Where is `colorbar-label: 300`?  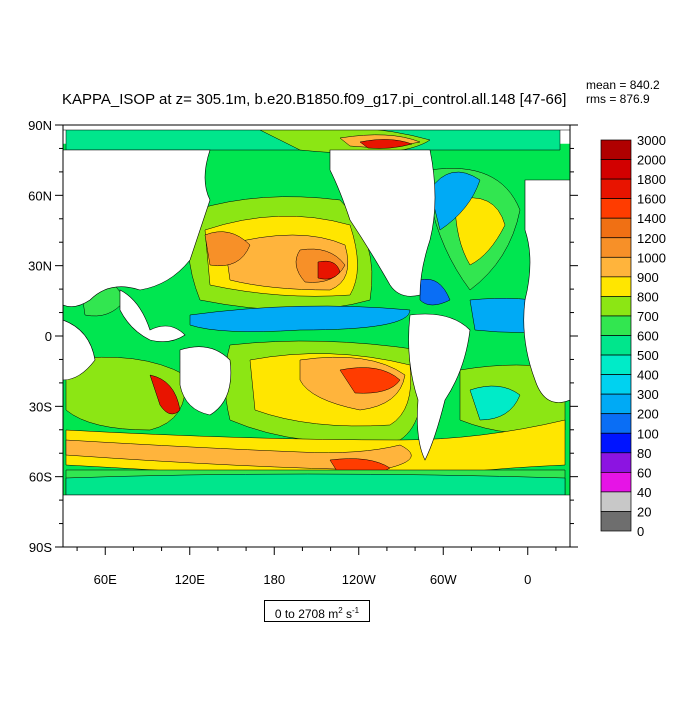 colorbar-label: 300 is located at coordinates (648, 394).